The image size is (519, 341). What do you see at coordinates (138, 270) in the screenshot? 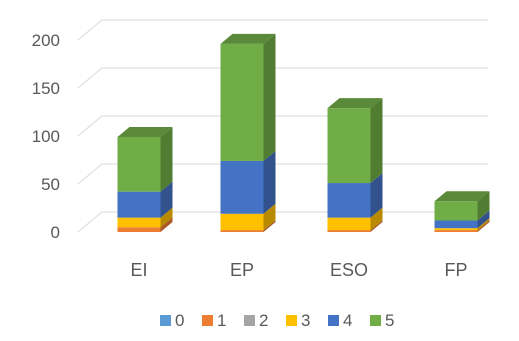
I see `x-category-label: EI` at bounding box center [138, 270].